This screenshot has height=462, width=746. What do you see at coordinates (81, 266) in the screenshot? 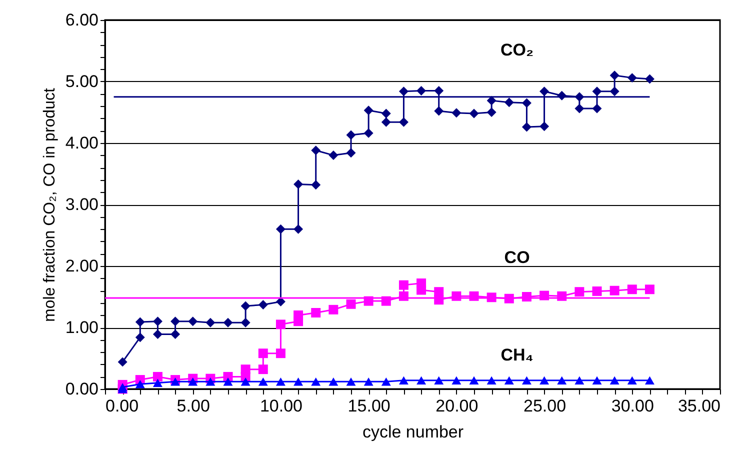
I see `y-tick-label: 2.00` at bounding box center [81, 266].